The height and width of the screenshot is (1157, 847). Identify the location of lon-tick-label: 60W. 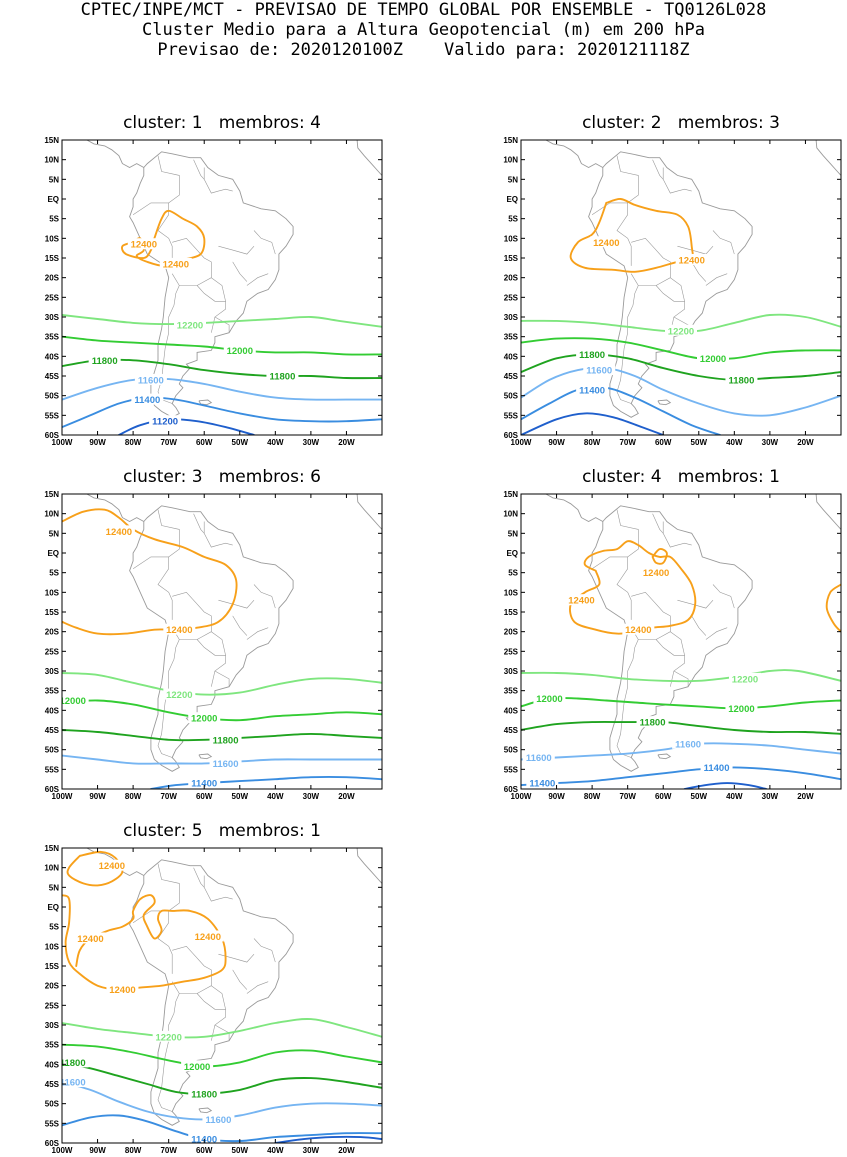
(204, 1150).